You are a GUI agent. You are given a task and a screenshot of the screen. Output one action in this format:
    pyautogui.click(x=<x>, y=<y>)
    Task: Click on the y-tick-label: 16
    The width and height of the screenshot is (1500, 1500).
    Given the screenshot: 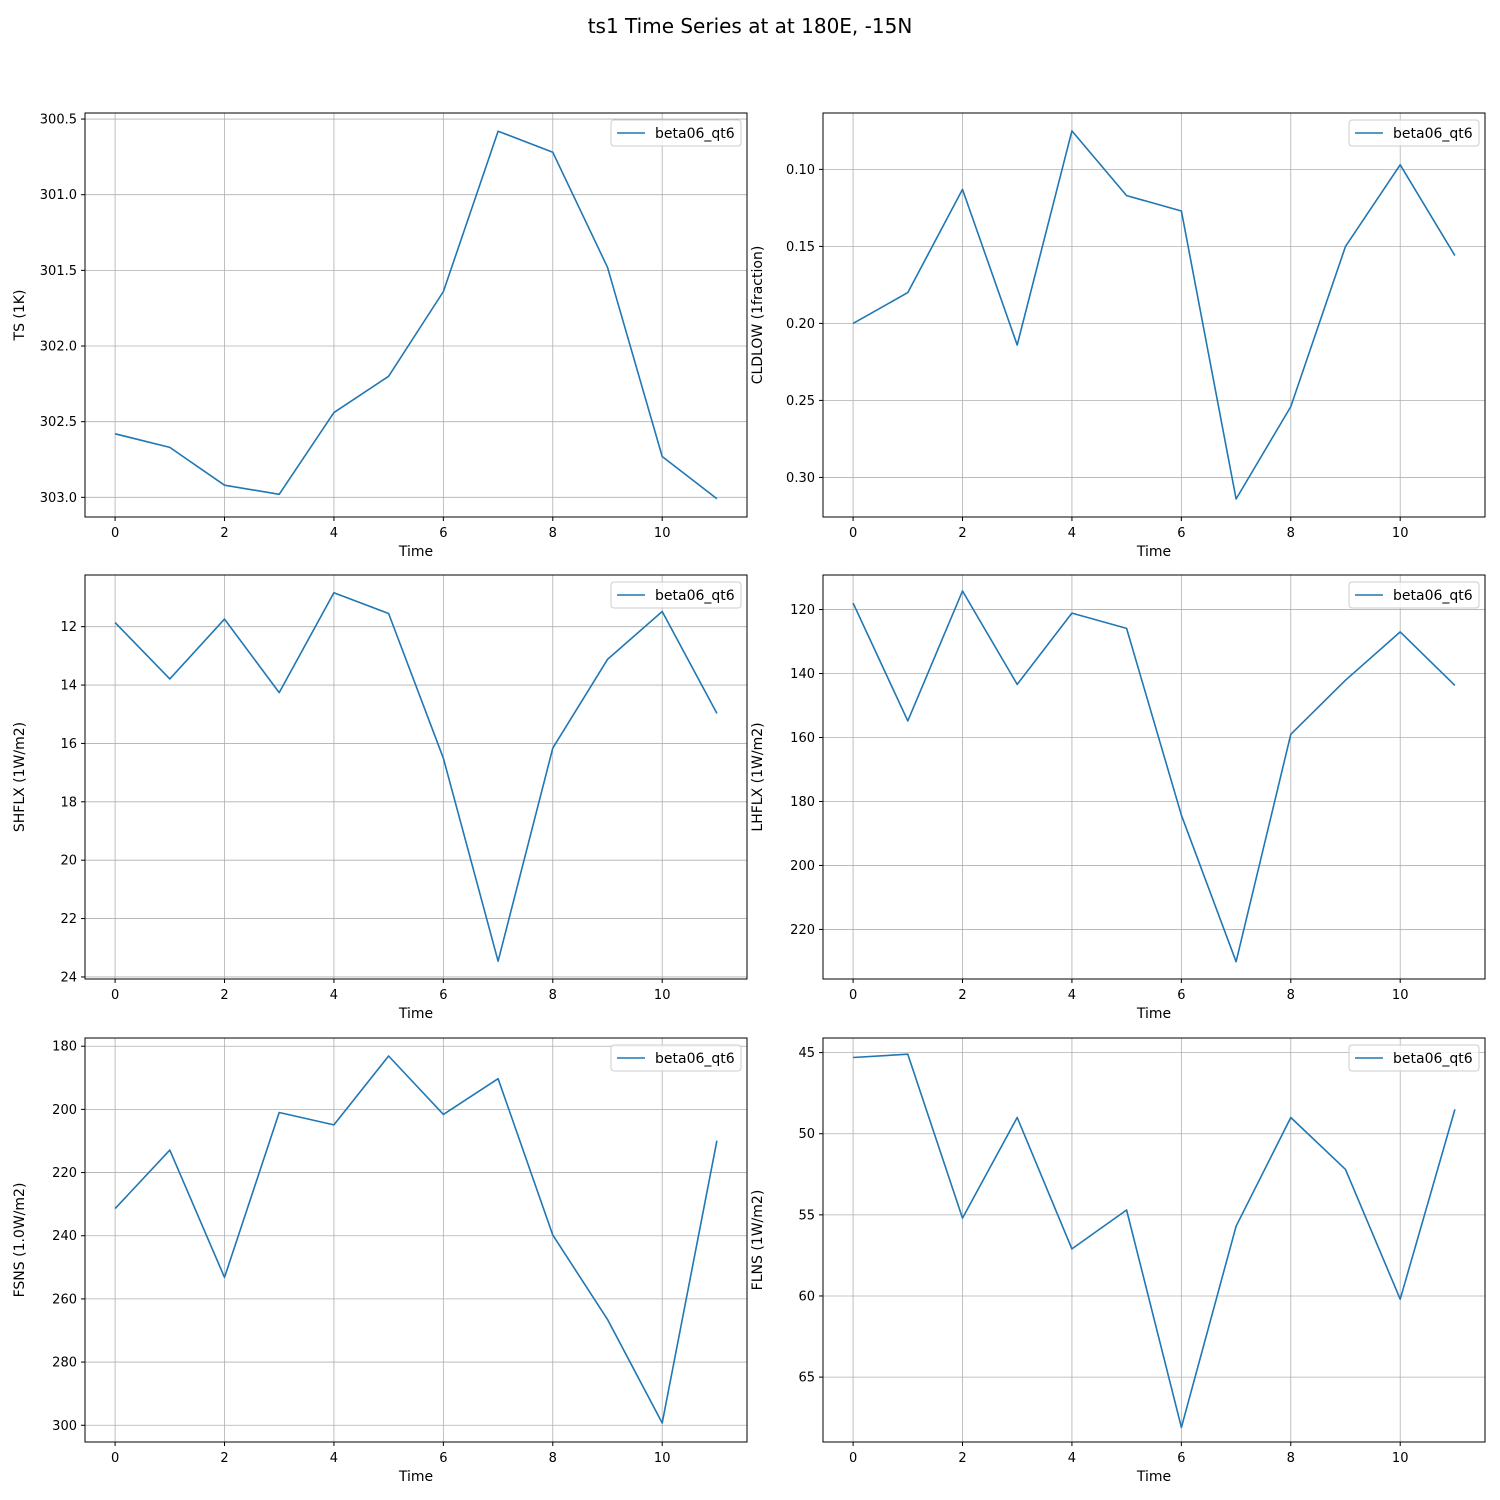 What is the action you would take?
    pyautogui.click(x=68, y=744)
    